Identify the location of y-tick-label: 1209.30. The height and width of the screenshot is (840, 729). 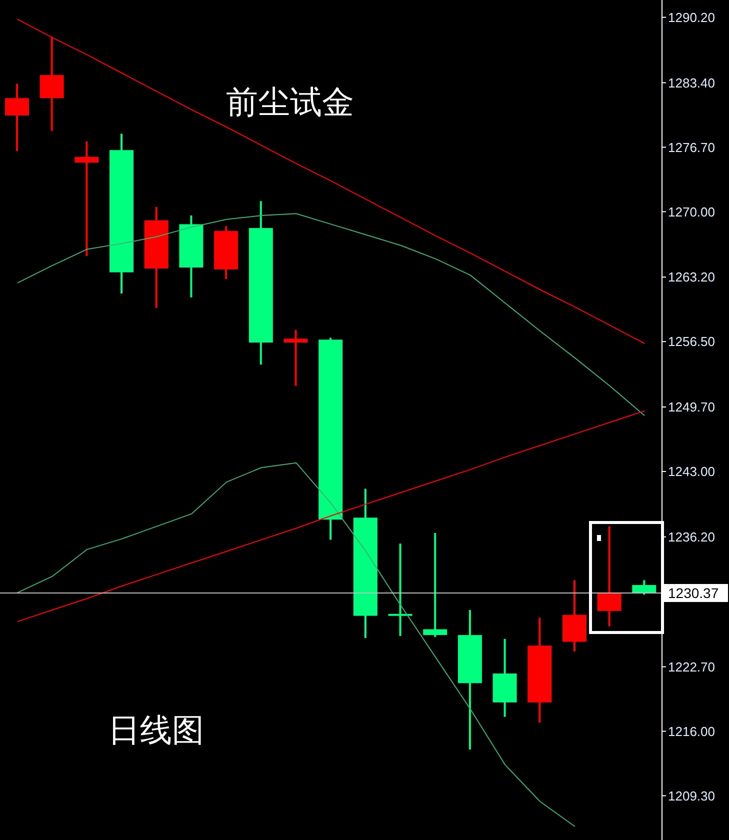
(691, 796).